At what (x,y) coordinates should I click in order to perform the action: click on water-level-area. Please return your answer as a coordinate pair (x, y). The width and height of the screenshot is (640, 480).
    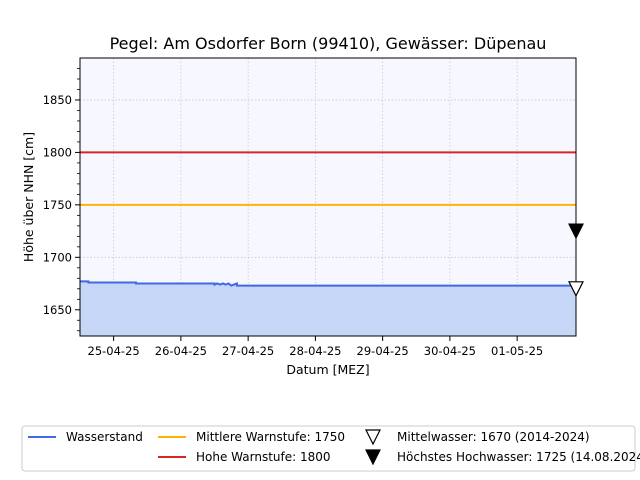
    Looking at the image, I should click on (328, 308).